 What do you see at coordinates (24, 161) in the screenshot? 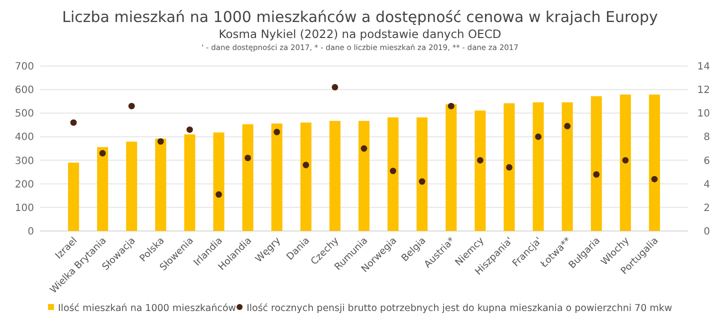
I see `y-tick-label: 300` at bounding box center [24, 161].